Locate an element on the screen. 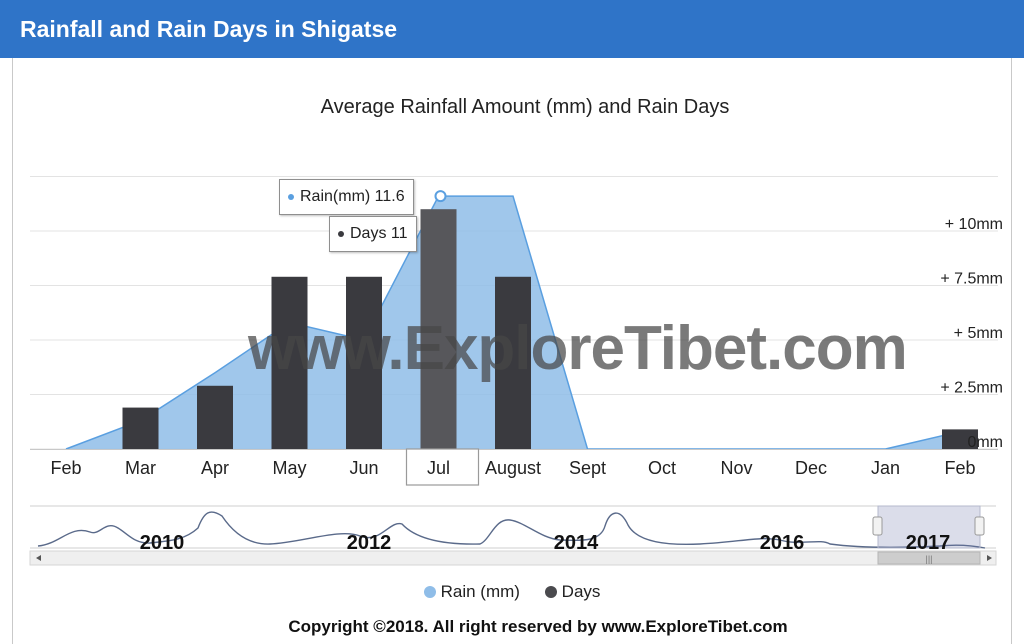  navigator-year-label: 2012 is located at coordinates (369, 543).